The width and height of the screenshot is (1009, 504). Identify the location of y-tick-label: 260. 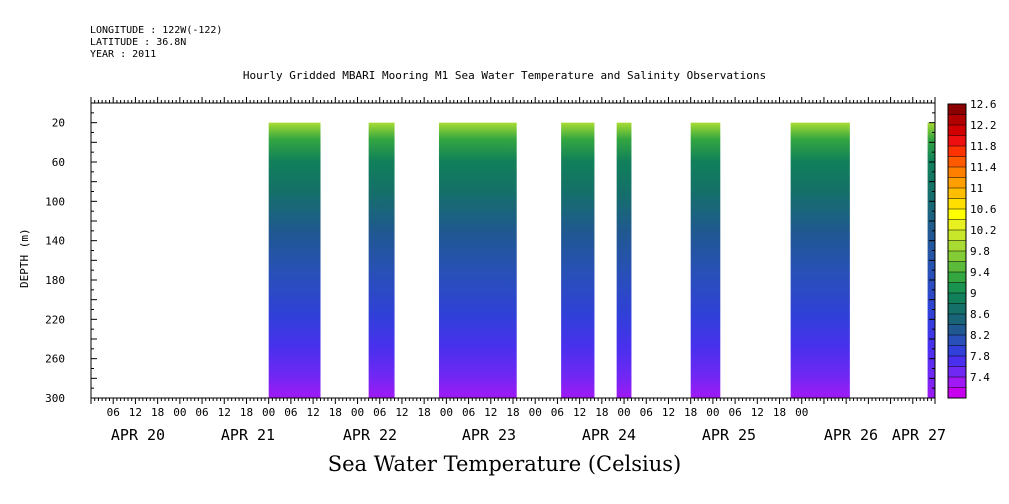
(55, 359).